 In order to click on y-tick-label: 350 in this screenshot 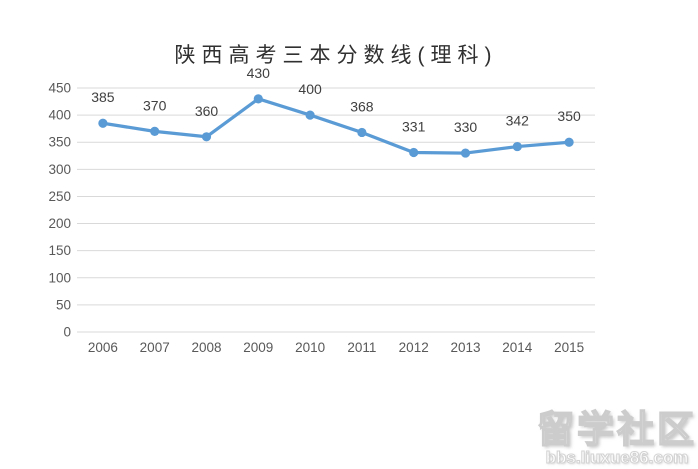, I will do `click(59, 142)`.